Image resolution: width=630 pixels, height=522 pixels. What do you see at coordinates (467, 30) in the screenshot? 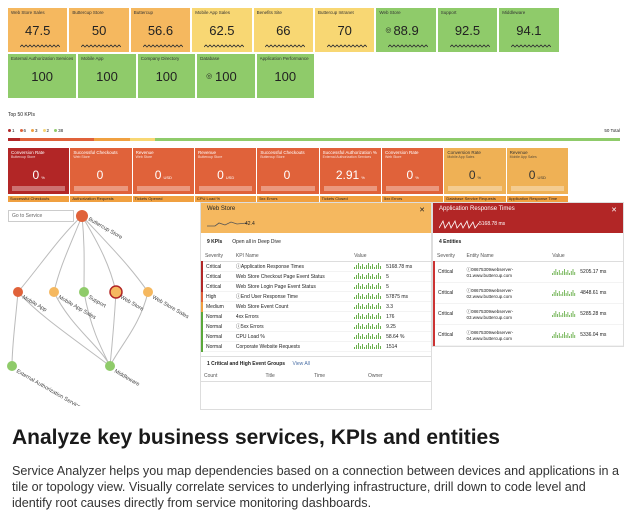
I see `service-tile: Support 92.5` at bounding box center [467, 30].